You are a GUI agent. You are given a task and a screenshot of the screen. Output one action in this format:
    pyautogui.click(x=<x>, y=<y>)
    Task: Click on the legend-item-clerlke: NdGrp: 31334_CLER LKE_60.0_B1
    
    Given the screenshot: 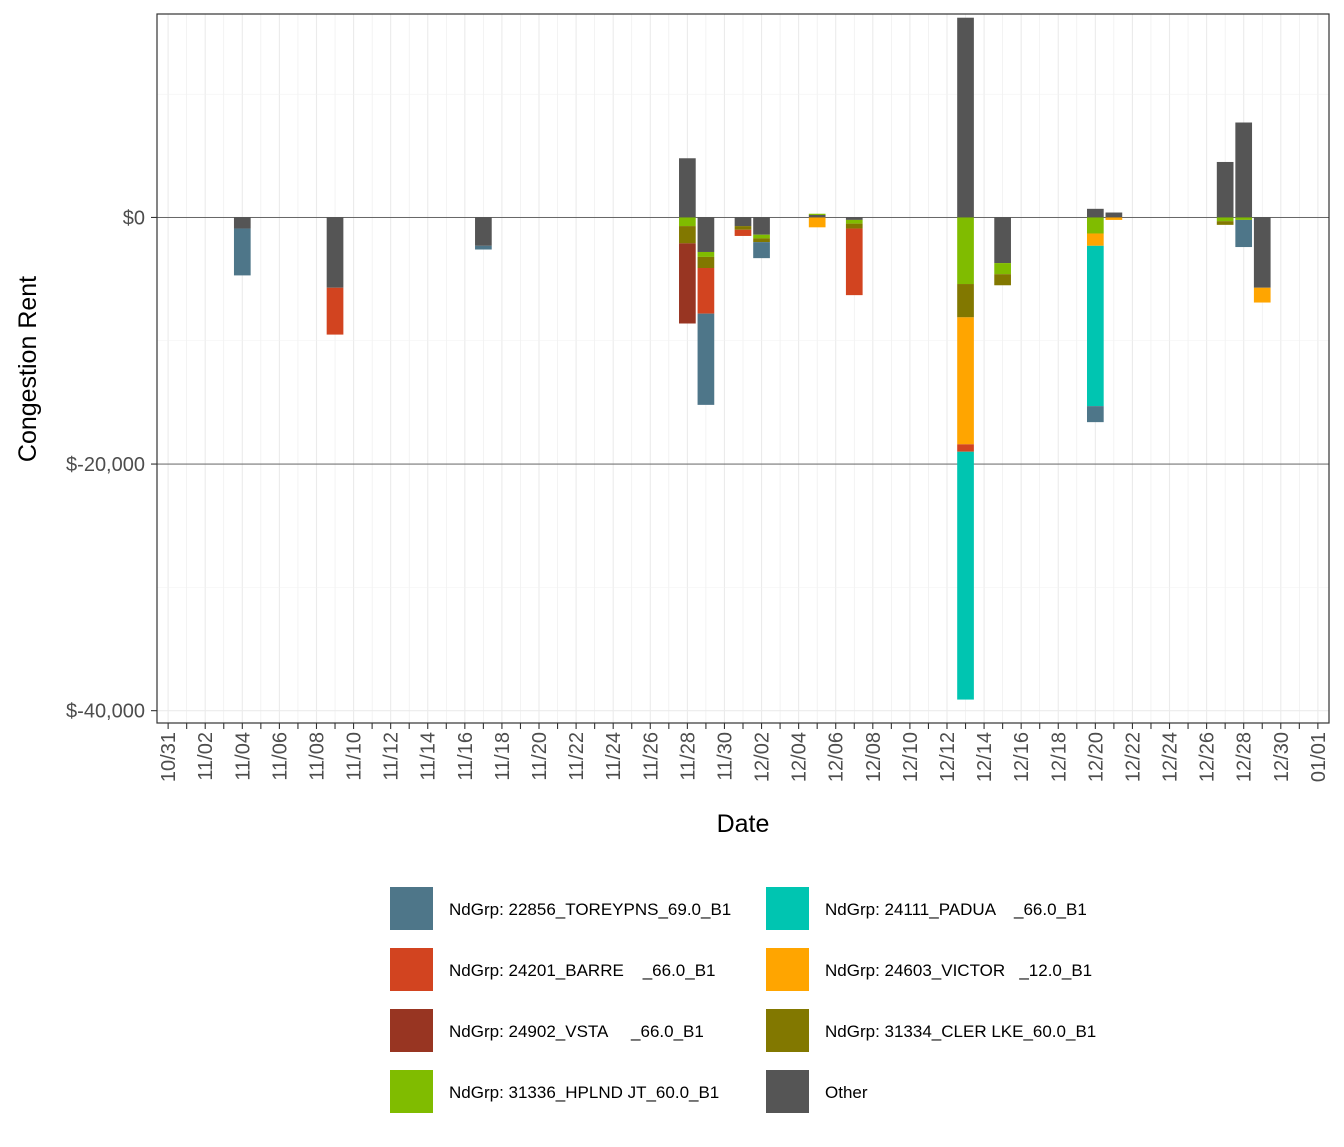 What is the action you would take?
    pyautogui.click(x=931, y=1030)
    